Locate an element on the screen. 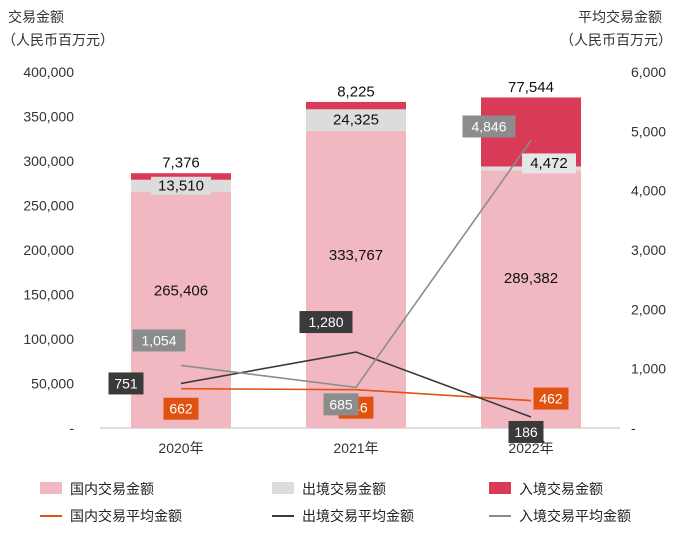 The height and width of the screenshot is (549, 700). left-tick-label: 150,000 is located at coordinates (48, 295).